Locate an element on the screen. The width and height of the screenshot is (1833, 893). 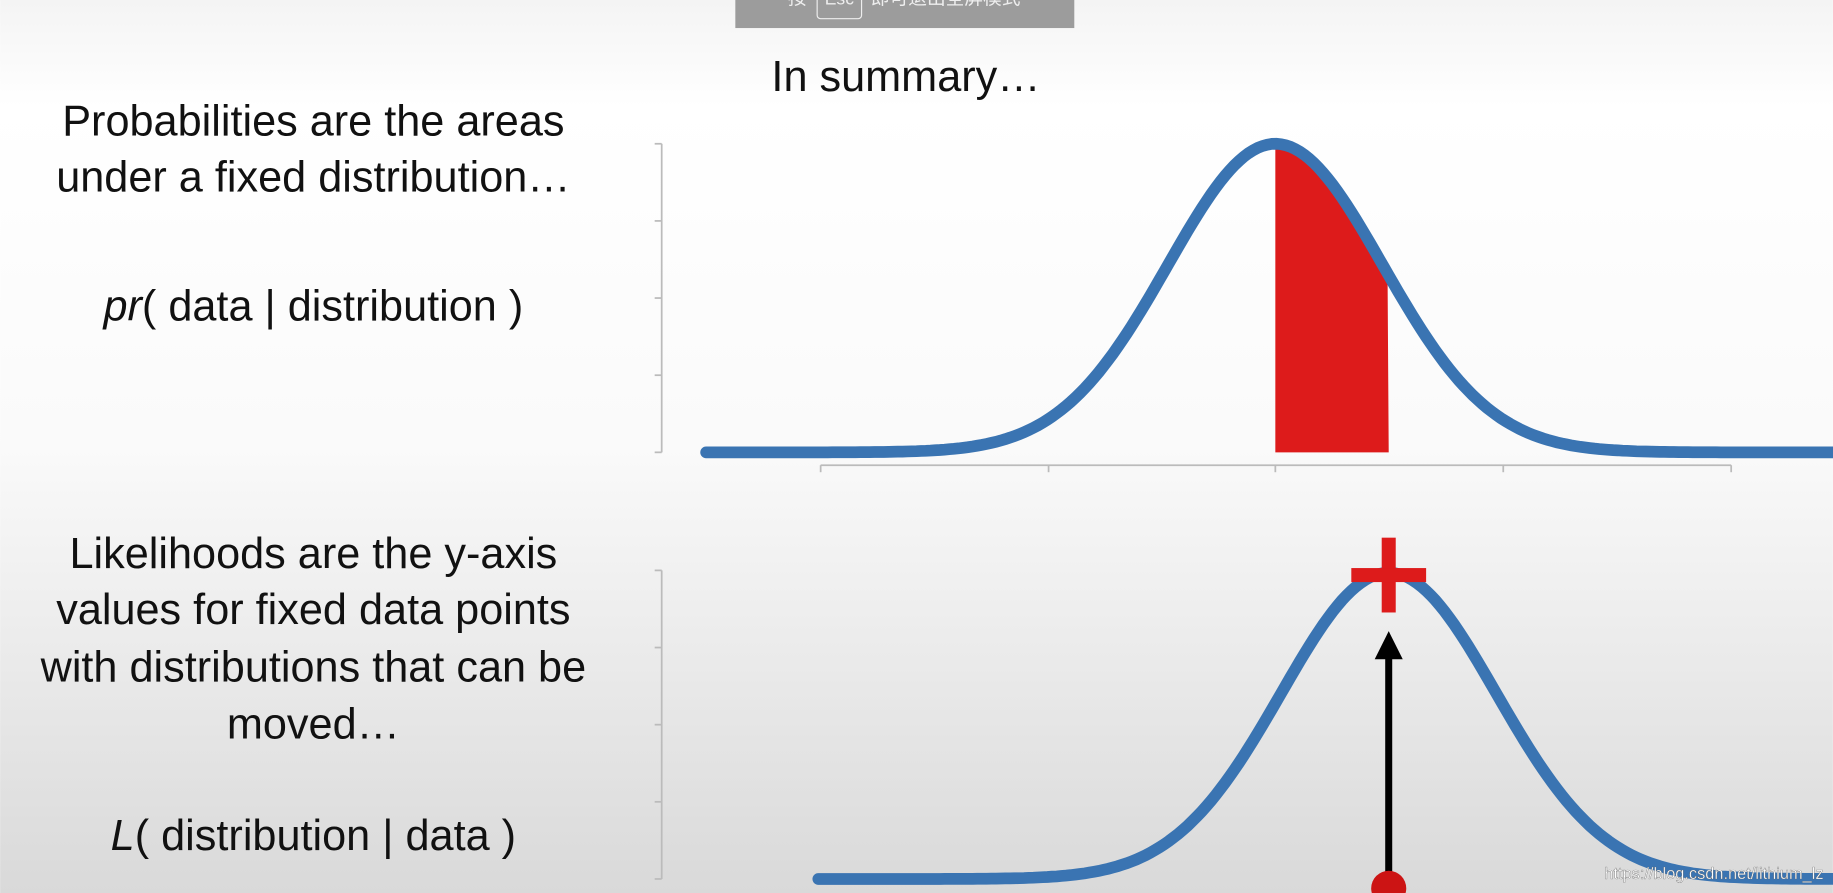
formula-symbol: L is located at coordinates (123, 836).